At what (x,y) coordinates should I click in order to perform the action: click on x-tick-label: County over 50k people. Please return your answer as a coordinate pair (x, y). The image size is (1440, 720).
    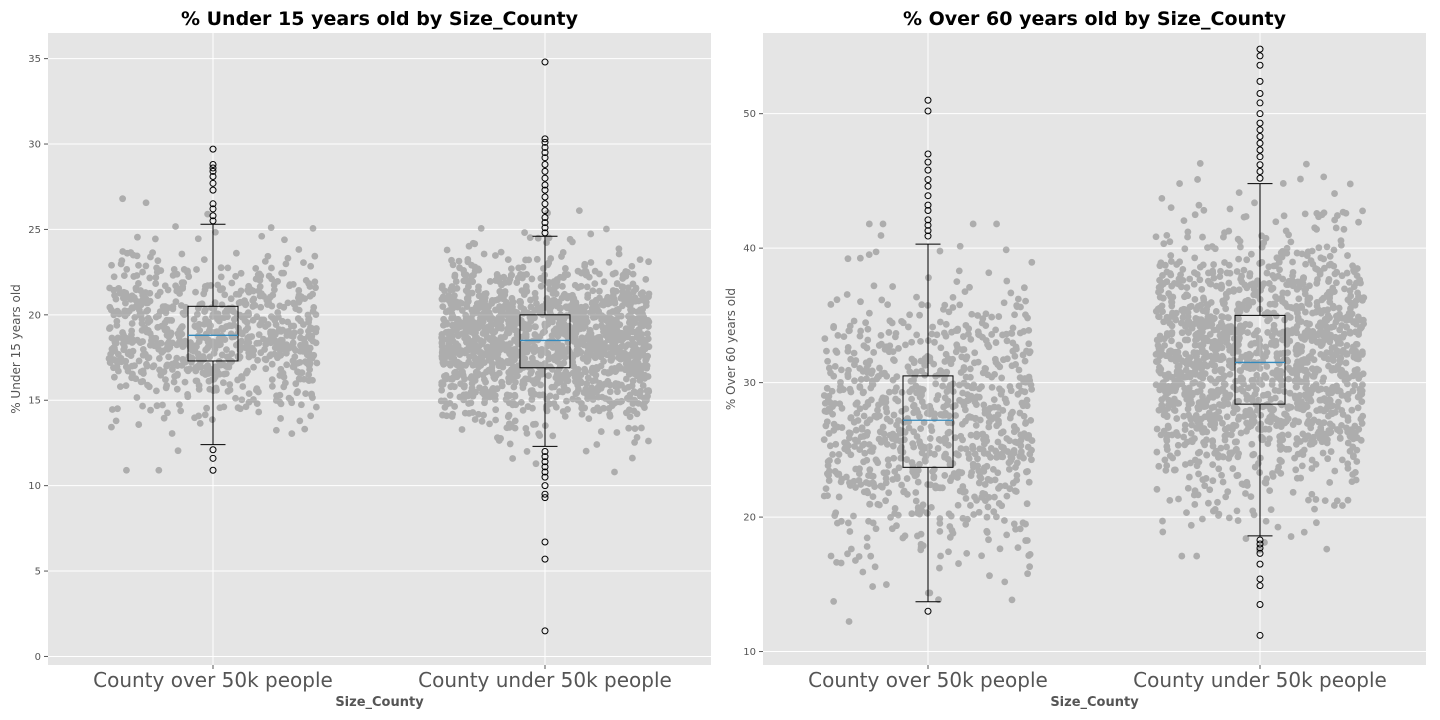
    Looking at the image, I should click on (928, 680).